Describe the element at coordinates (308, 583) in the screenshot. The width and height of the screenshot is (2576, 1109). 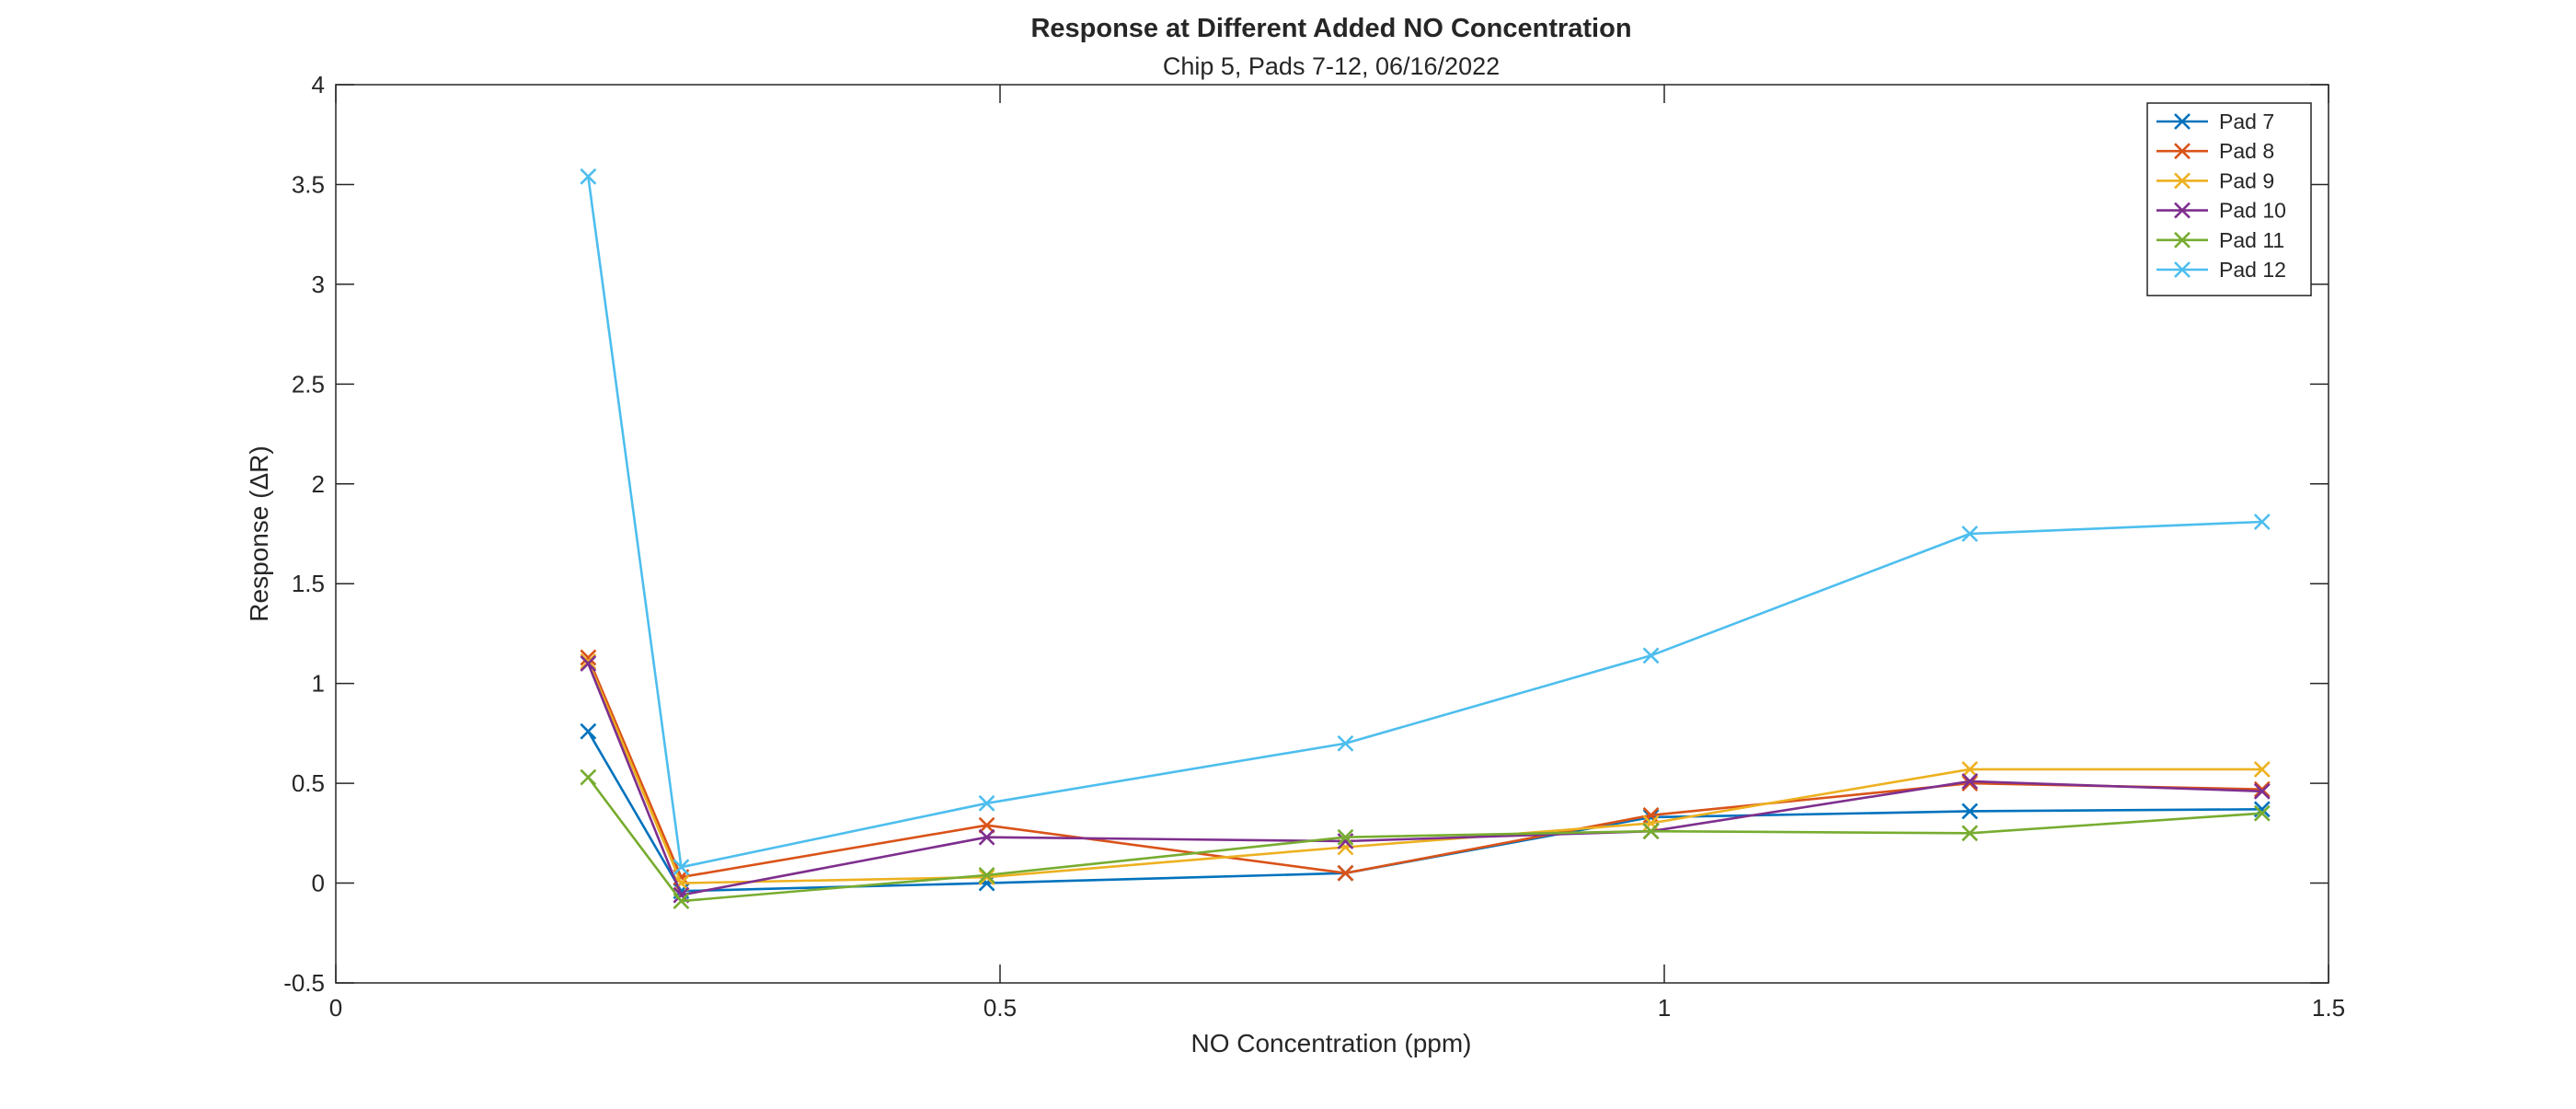
I see `y-tick-label: 1.5` at that location.